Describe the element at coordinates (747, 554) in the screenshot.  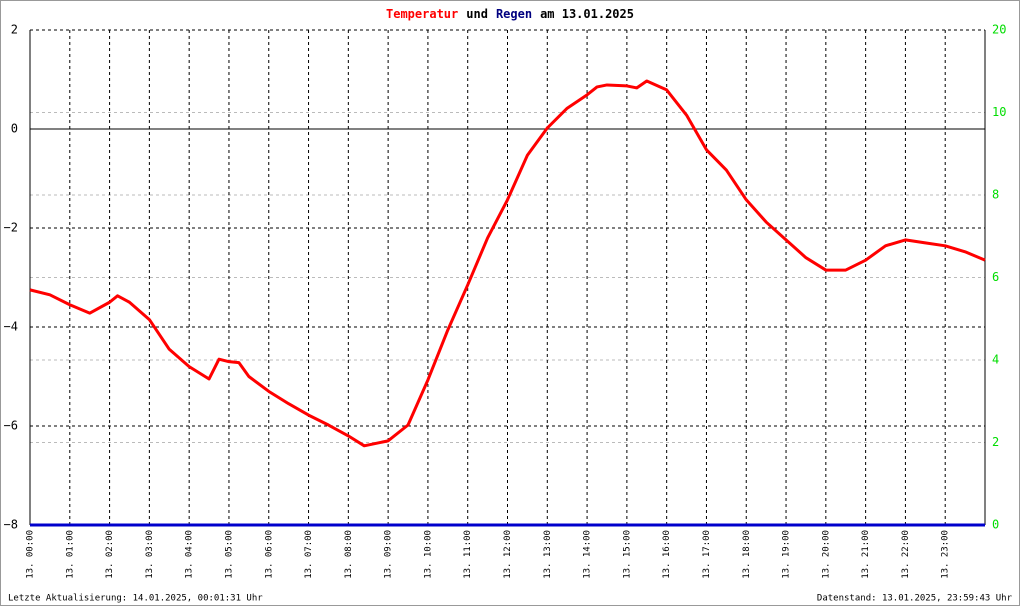
I see `x-tick-label: 13. 18:00` at that location.